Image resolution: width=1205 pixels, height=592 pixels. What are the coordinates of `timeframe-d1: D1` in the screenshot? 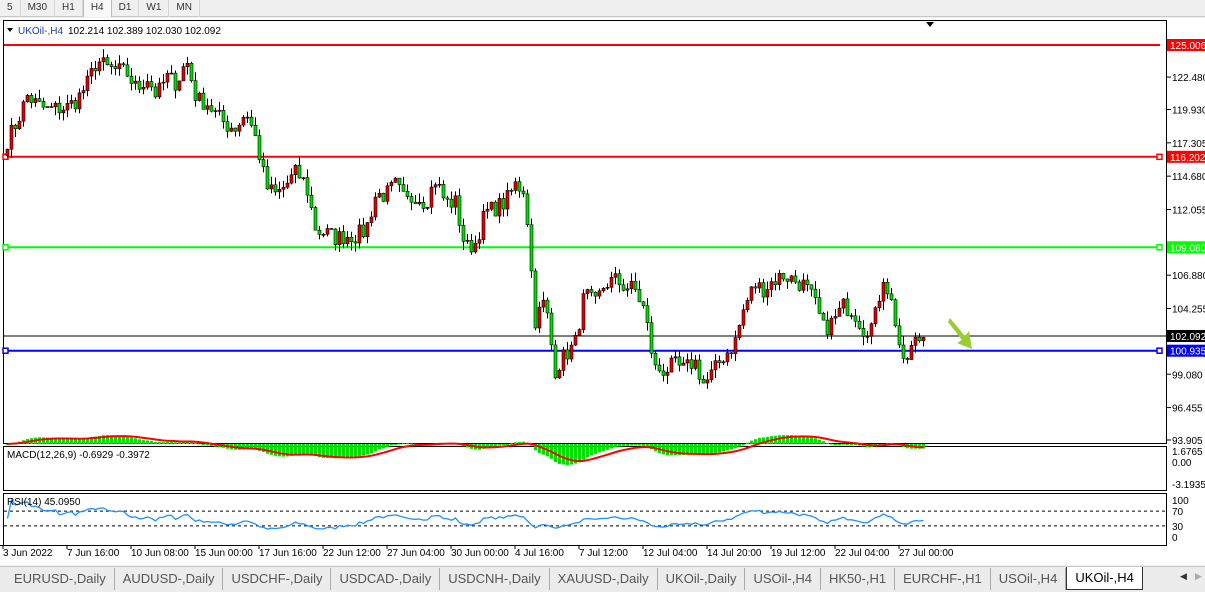 It's located at (126, 8).